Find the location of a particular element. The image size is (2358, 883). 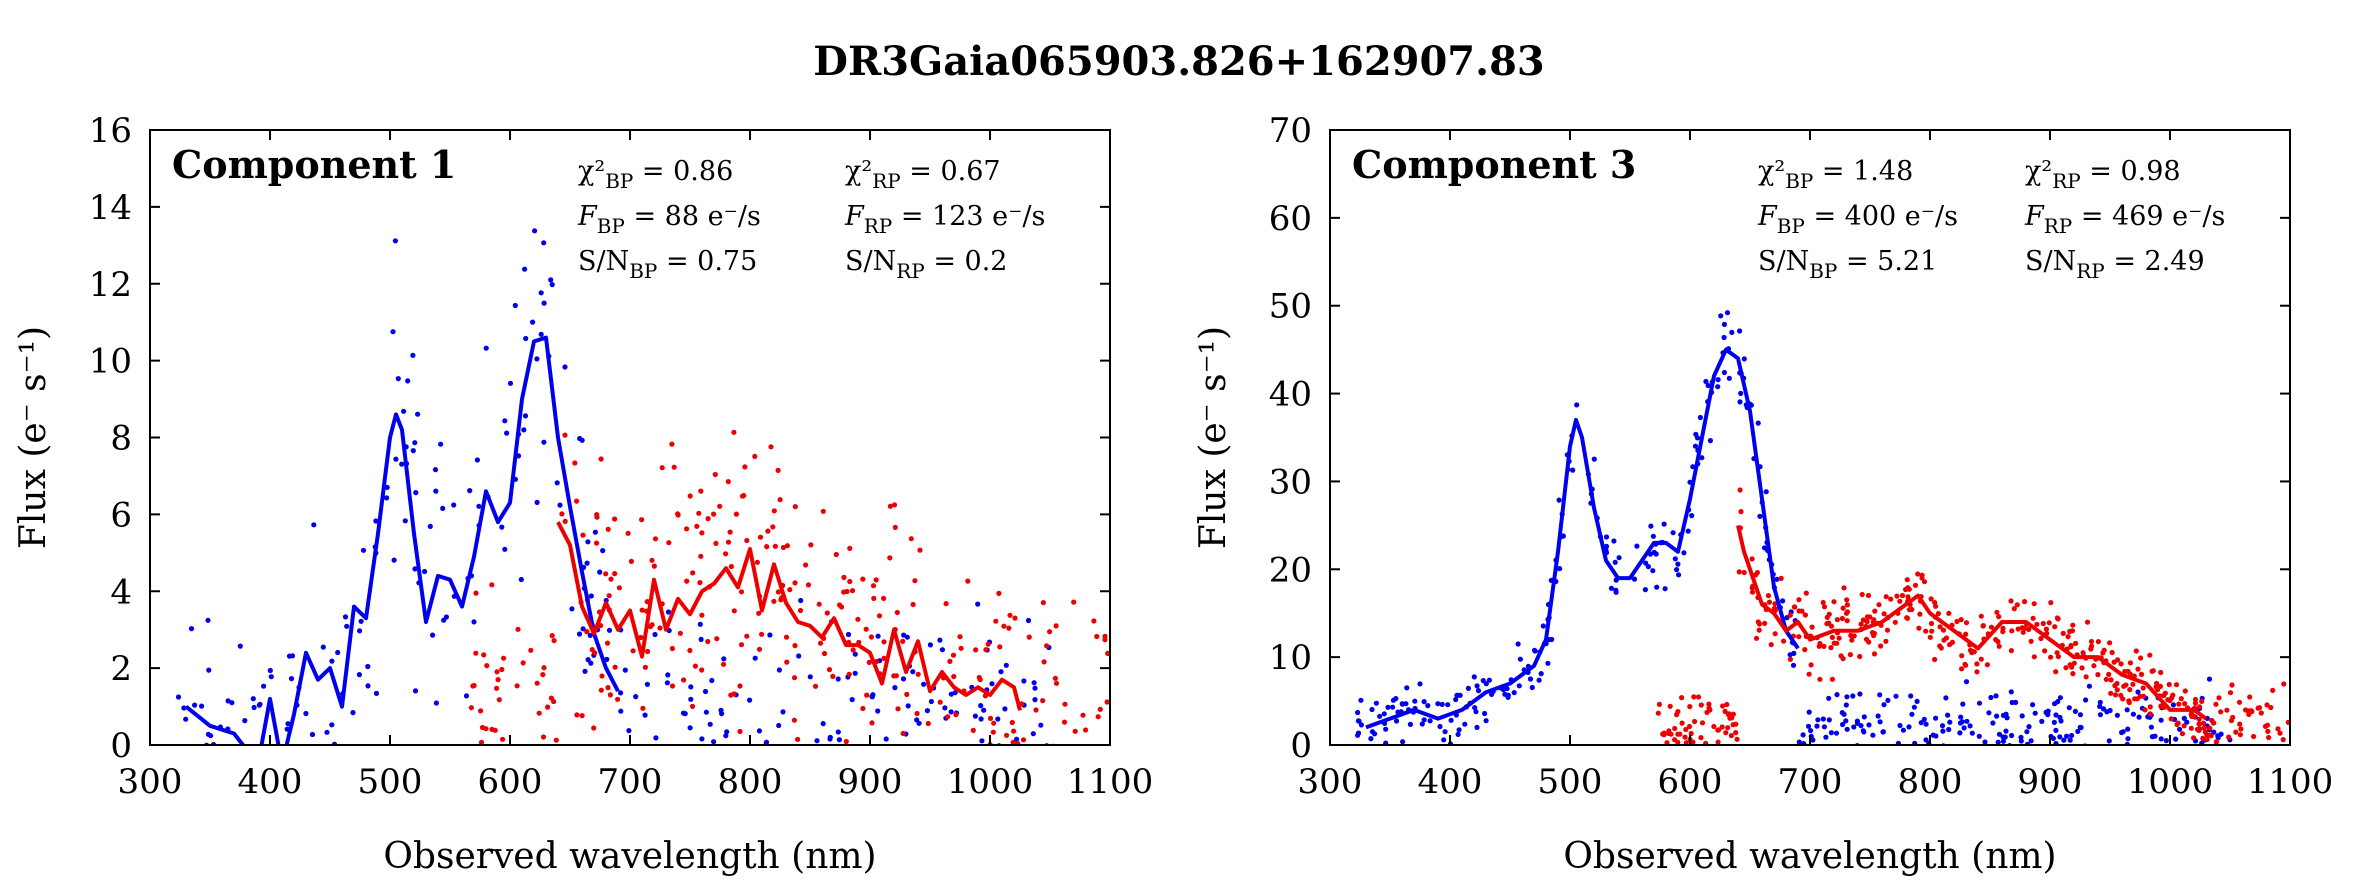

stat-snr-rp: S/NRP = 2.49 is located at coordinates (2115, 264).